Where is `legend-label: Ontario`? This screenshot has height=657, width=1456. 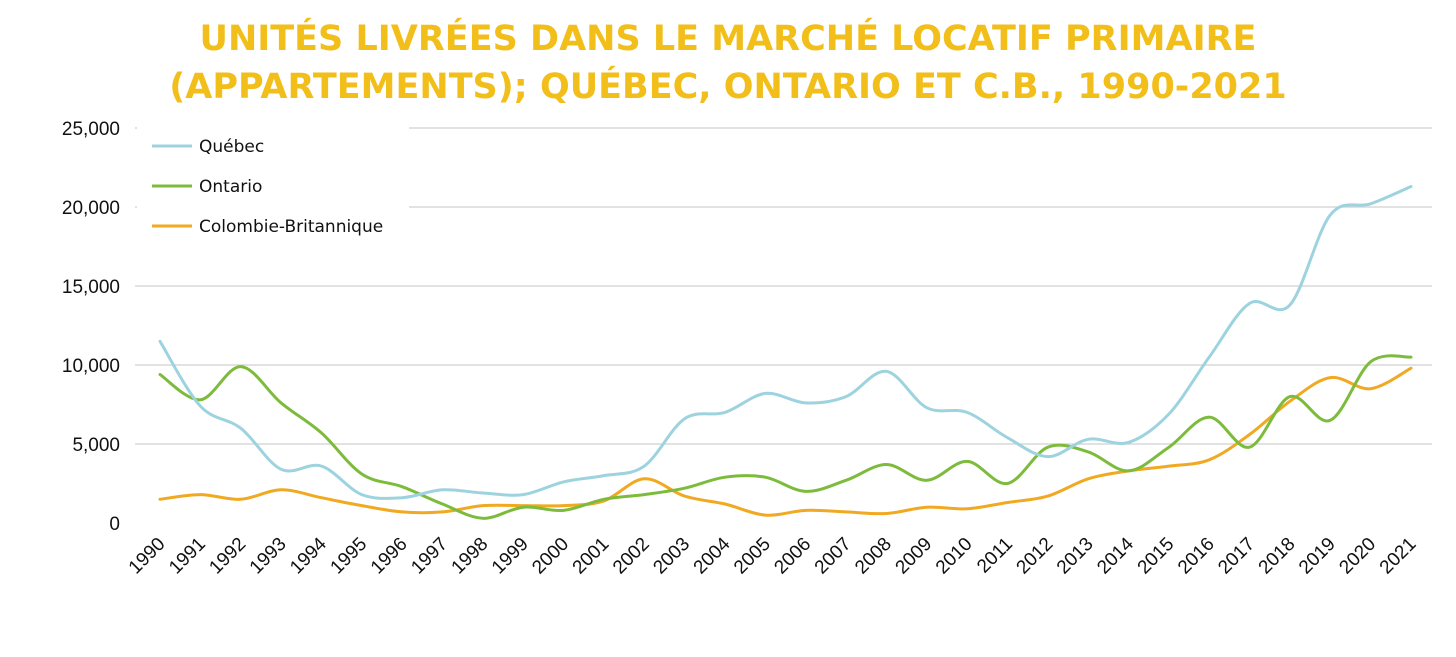 legend-label: Ontario is located at coordinates (230, 187).